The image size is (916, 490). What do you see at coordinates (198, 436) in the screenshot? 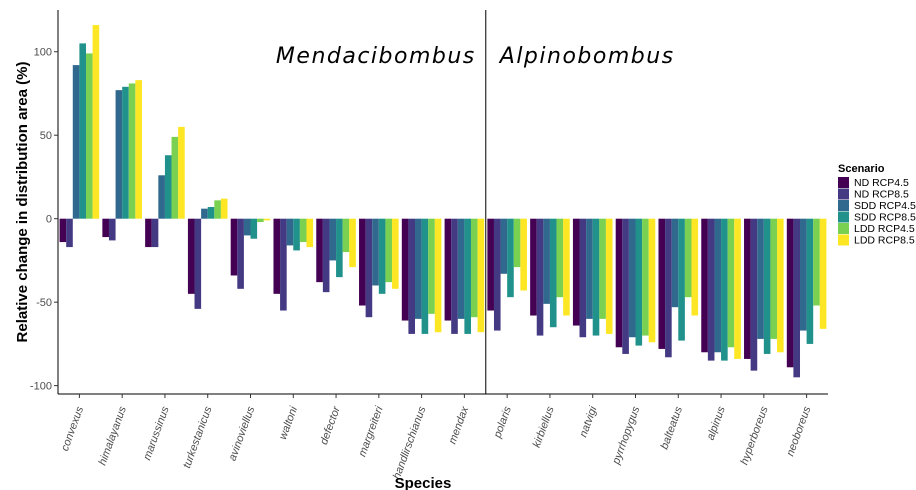
I see `x-tick-label-turkestanicus: turkestanicus` at bounding box center [198, 436].